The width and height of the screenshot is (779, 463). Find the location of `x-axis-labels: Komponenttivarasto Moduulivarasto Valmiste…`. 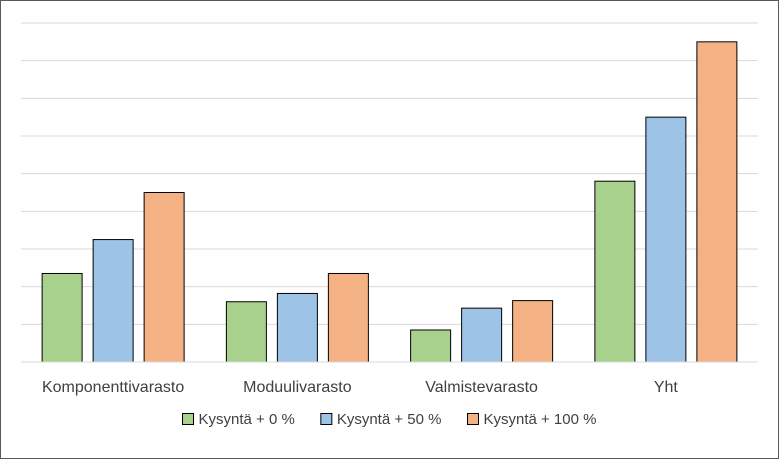

x-axis-labels: Komponenttivarasto Moduulivarasto Valmiste… is located at coordinates (360, 387).